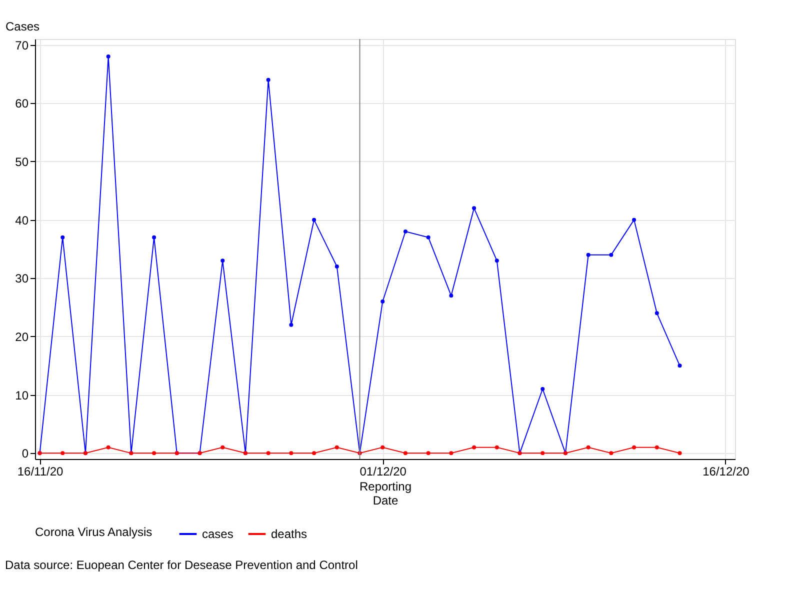 The height and width of the screenshot is (600, 800). I want to click on legend-label: deaths, so click(289, 534).